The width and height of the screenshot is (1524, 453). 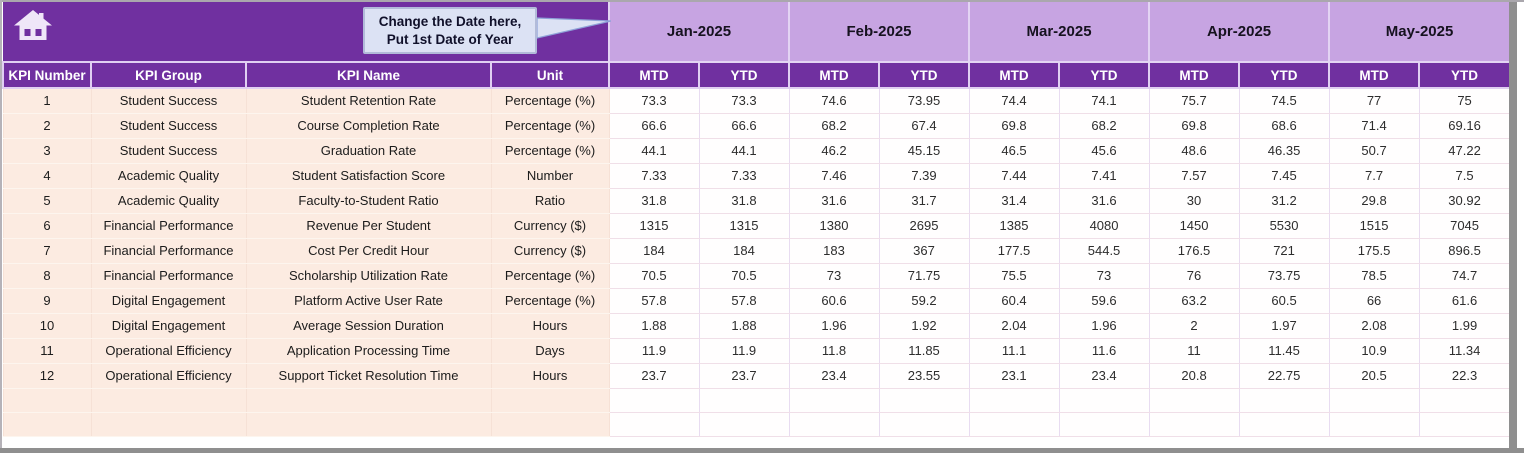 I want to click on empty-row, so click(x=756, y=400).